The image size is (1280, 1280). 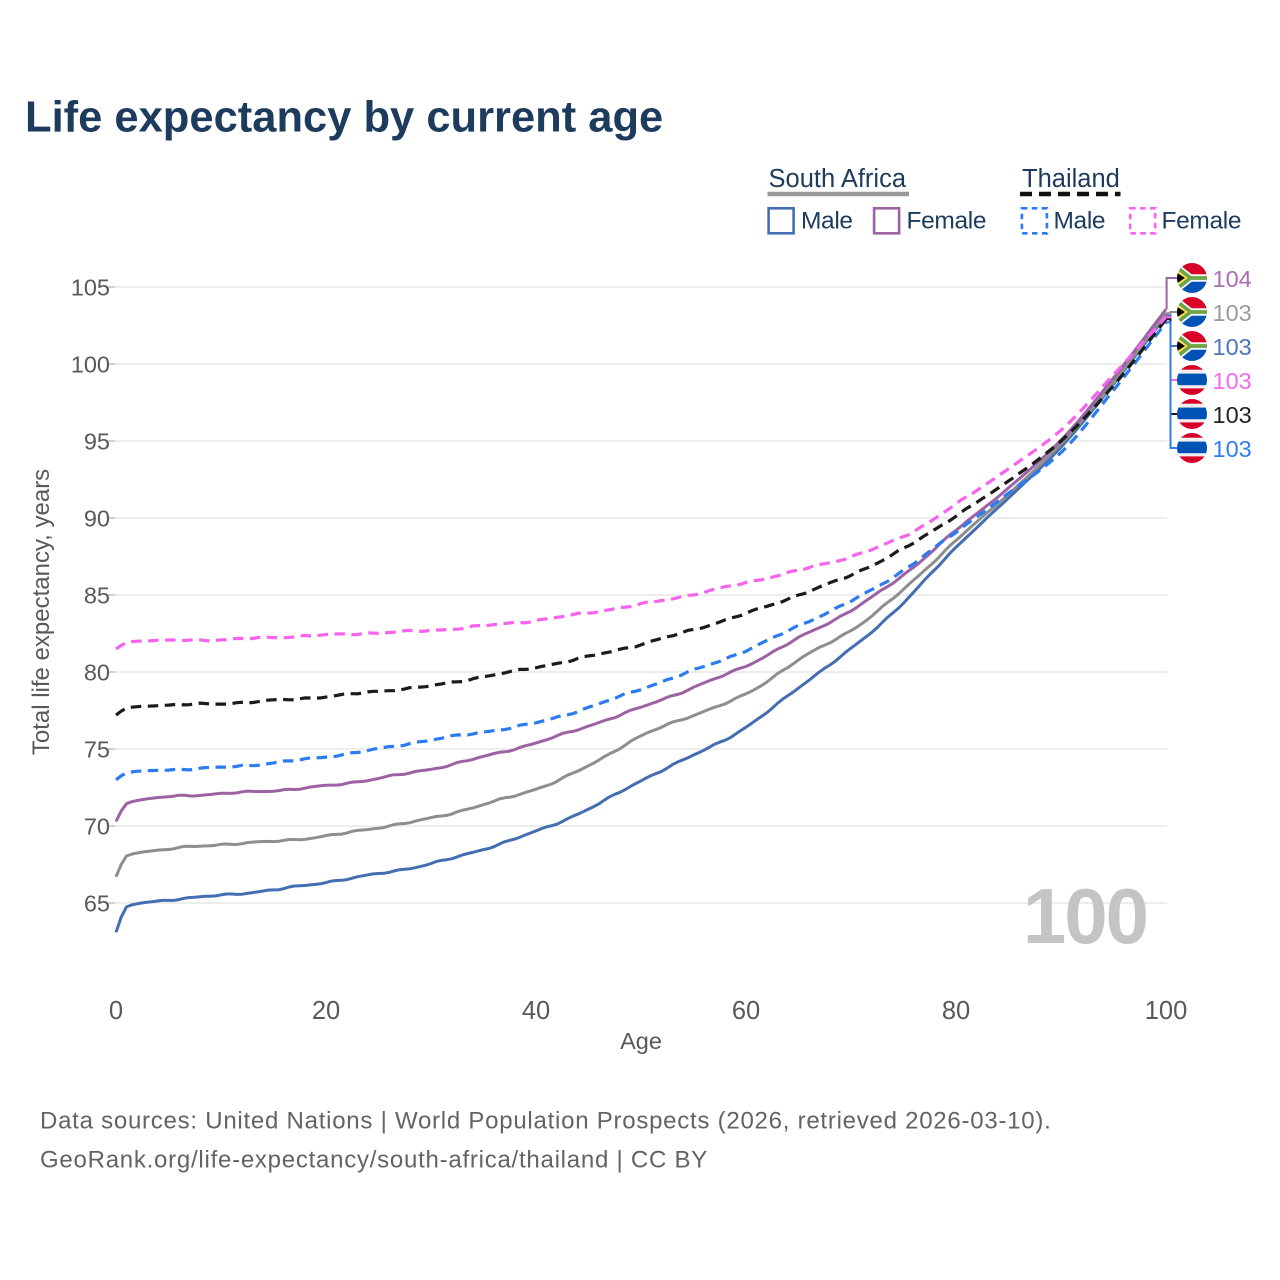 I want to click on svg-text: 90, so click(x=97, y=519).